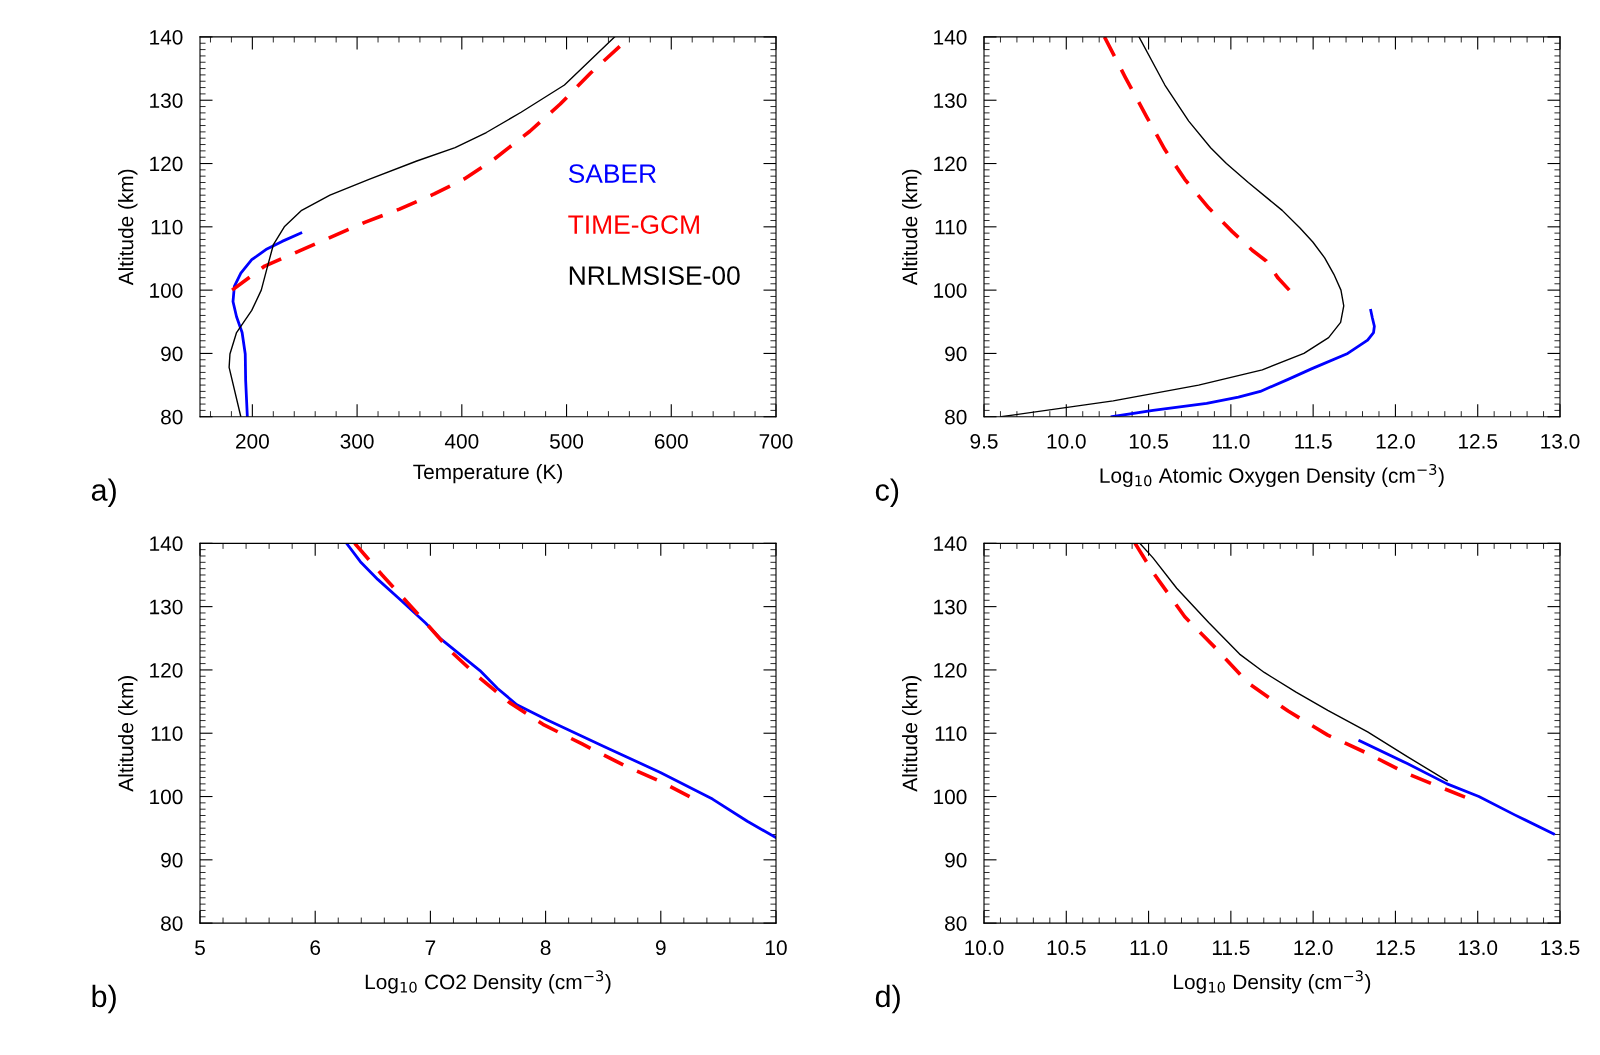  I want to click on x-axis-title: Log$_{10}$ Atomic Oxygen Density (cm$^{−3}$), so click(1272, 475).